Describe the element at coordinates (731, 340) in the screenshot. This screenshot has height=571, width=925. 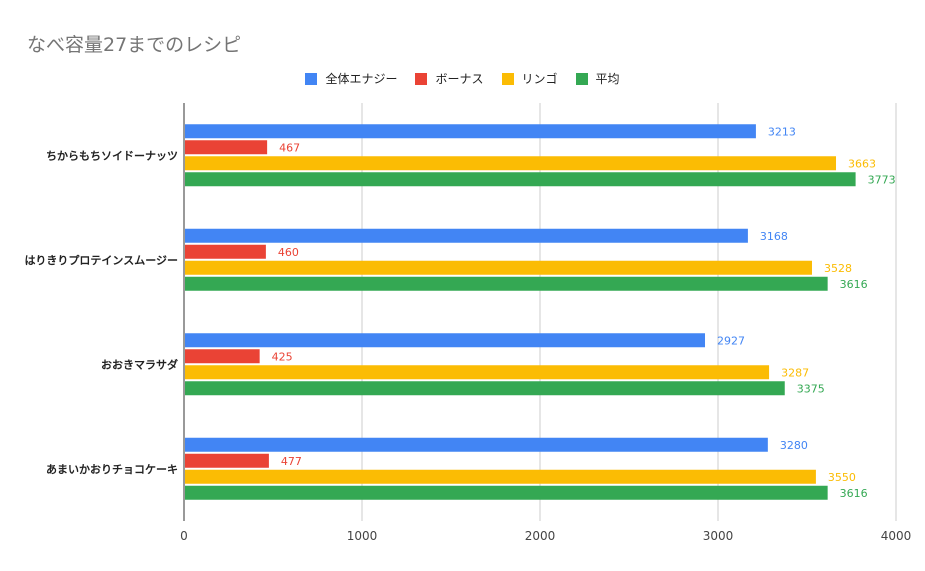
I see `data-label: 2927` at that location.